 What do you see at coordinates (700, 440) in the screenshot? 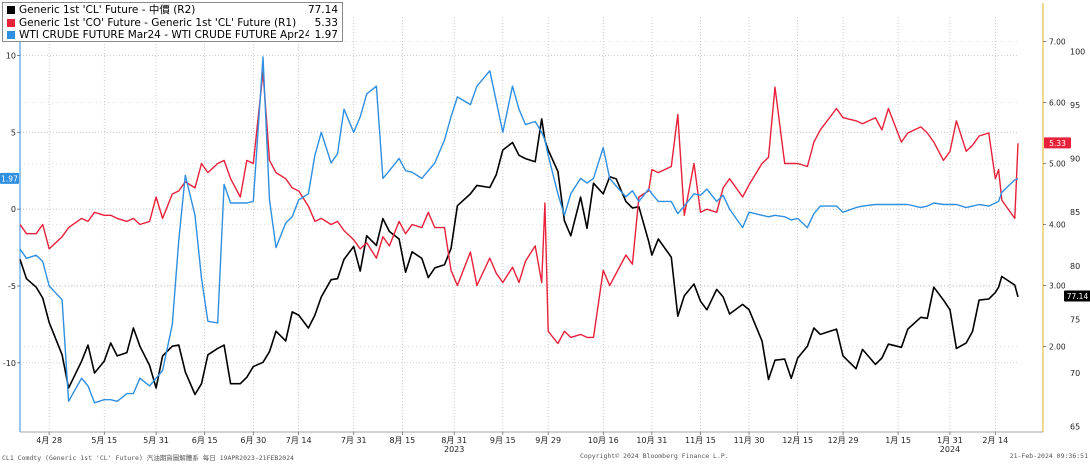
I see `x-tick-label: 11月 15` at bounding box center [700, 440].